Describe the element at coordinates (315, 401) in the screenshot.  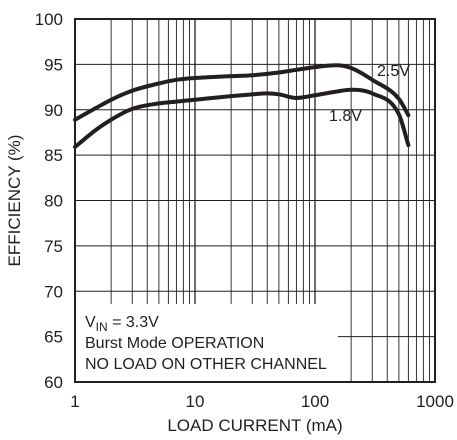
I see `x-tick-label: 100` at that location.